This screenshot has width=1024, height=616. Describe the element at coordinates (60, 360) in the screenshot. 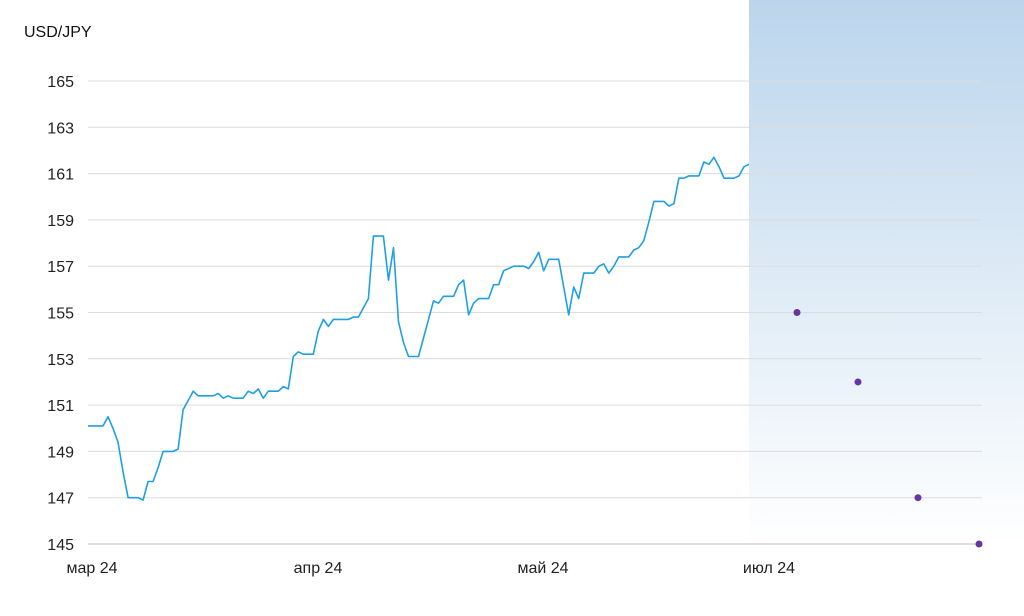

I see `y-tick-label: 153` at that location.